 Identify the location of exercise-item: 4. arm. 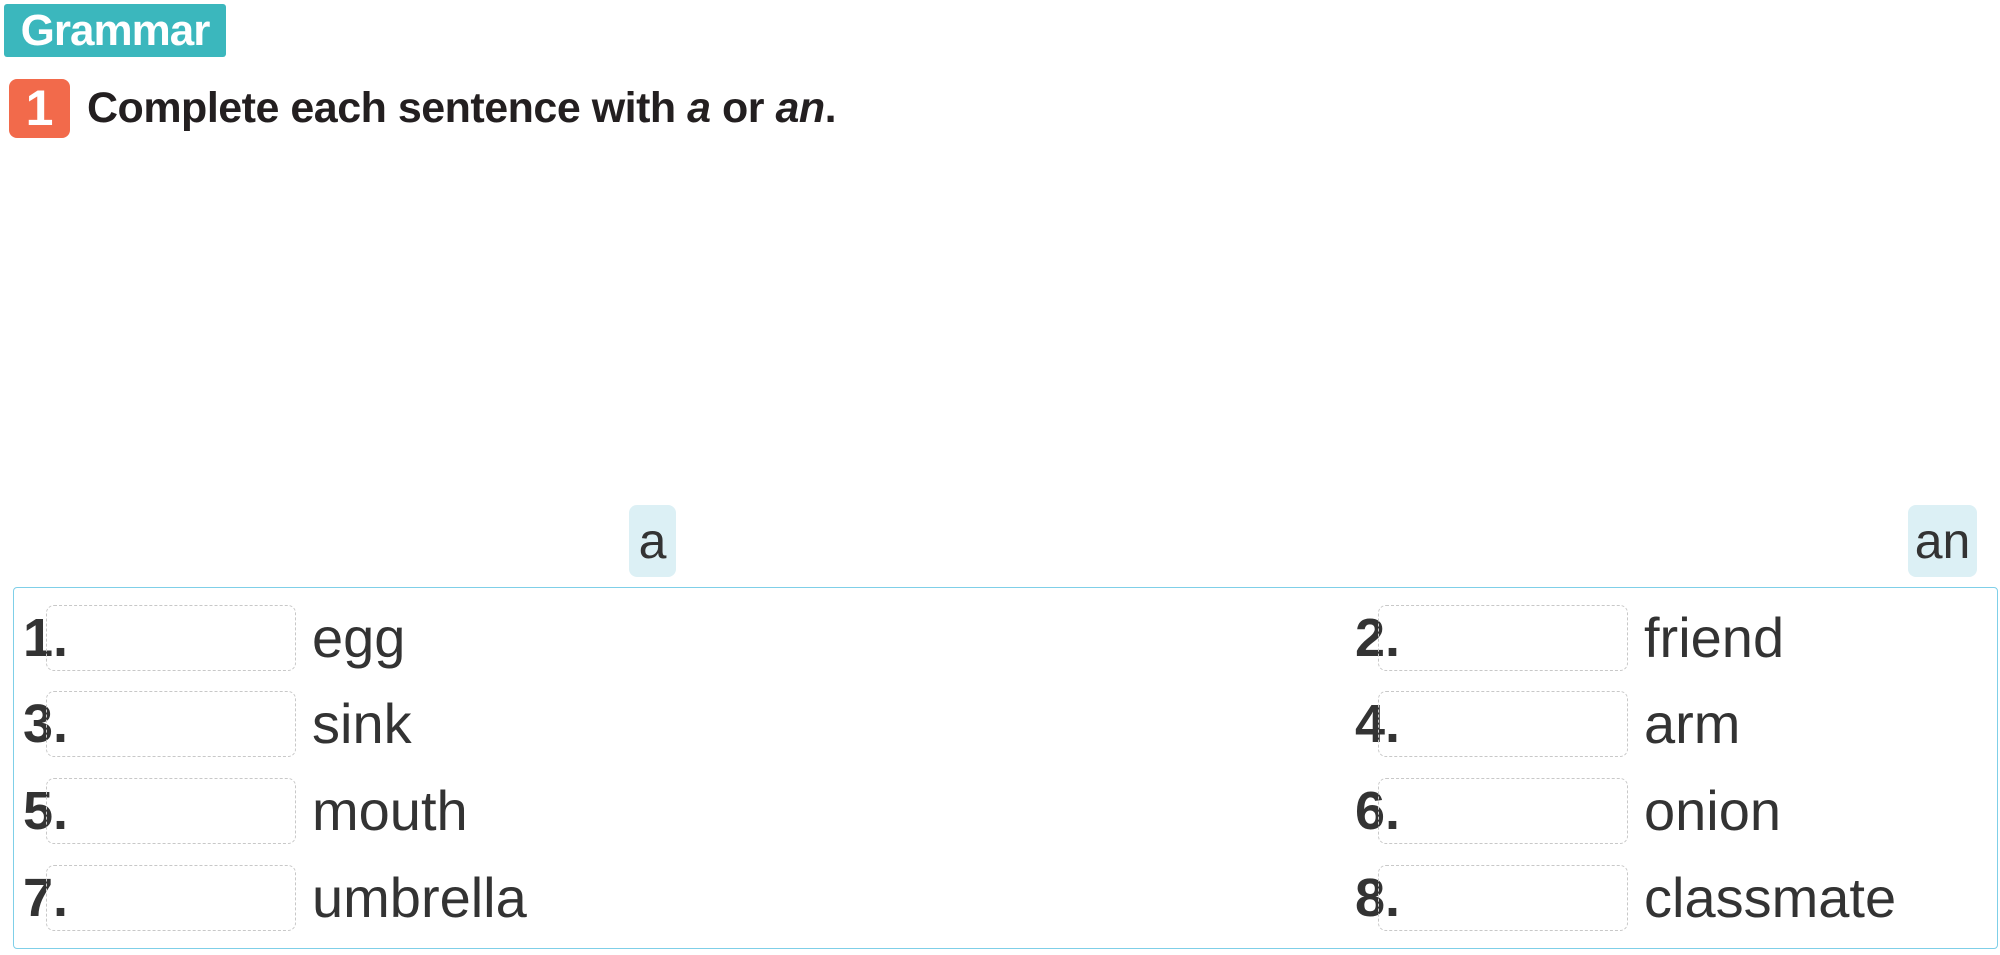
(1665, 724).